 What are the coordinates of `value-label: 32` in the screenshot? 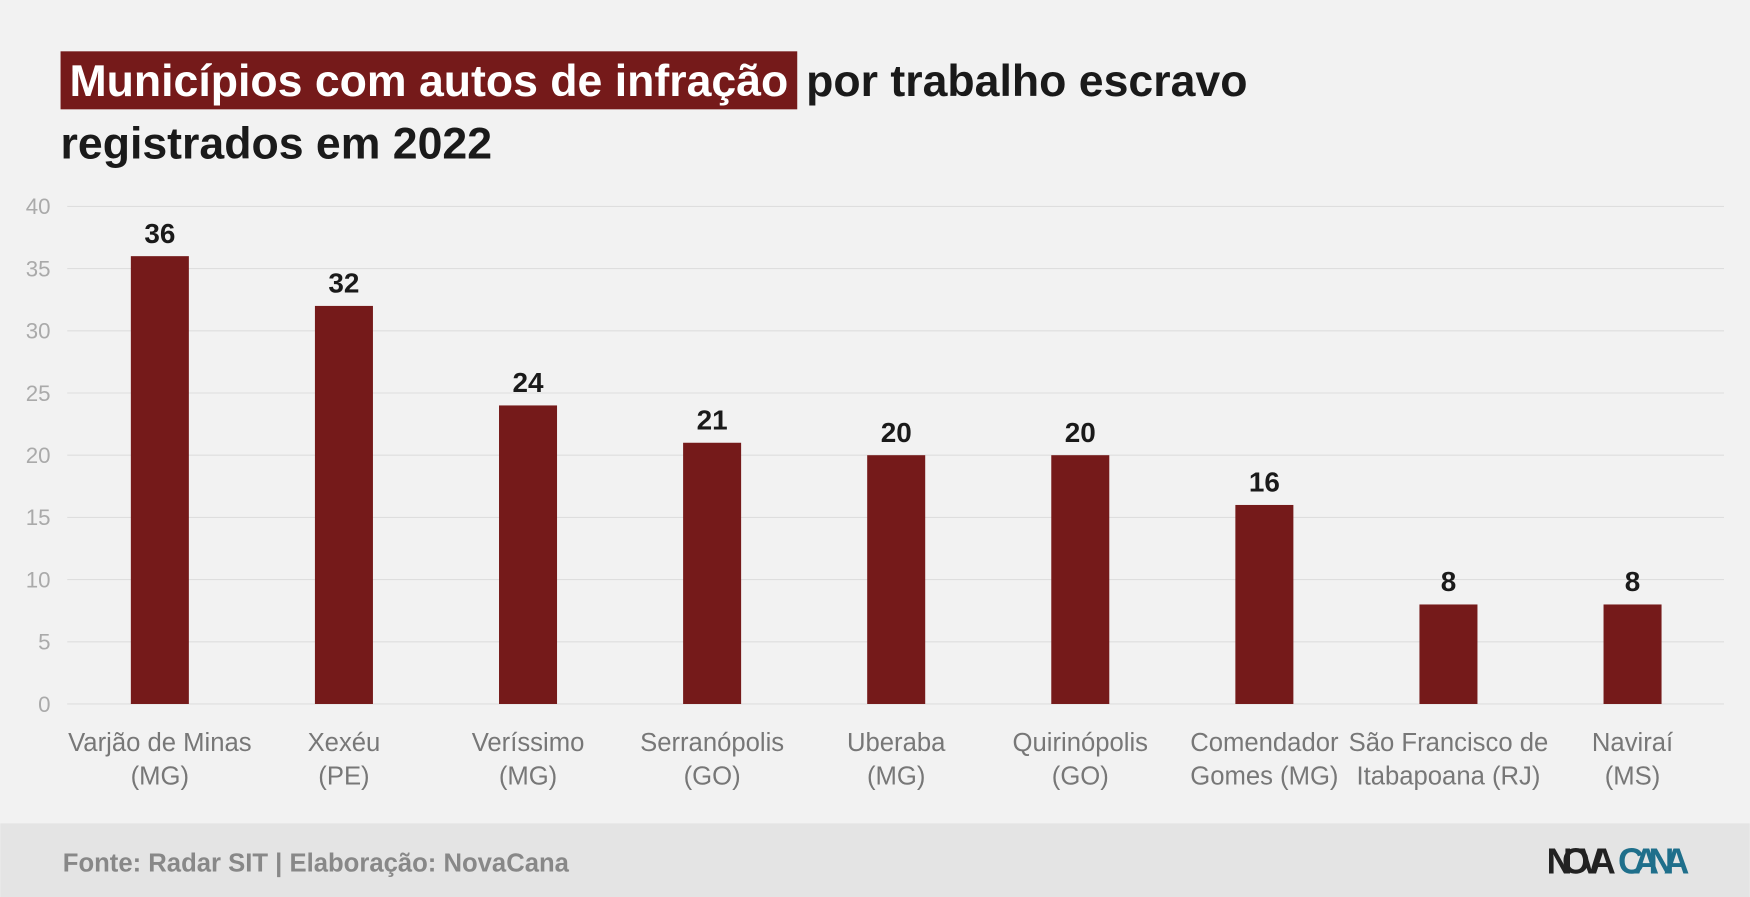 It's located at (343, 283).